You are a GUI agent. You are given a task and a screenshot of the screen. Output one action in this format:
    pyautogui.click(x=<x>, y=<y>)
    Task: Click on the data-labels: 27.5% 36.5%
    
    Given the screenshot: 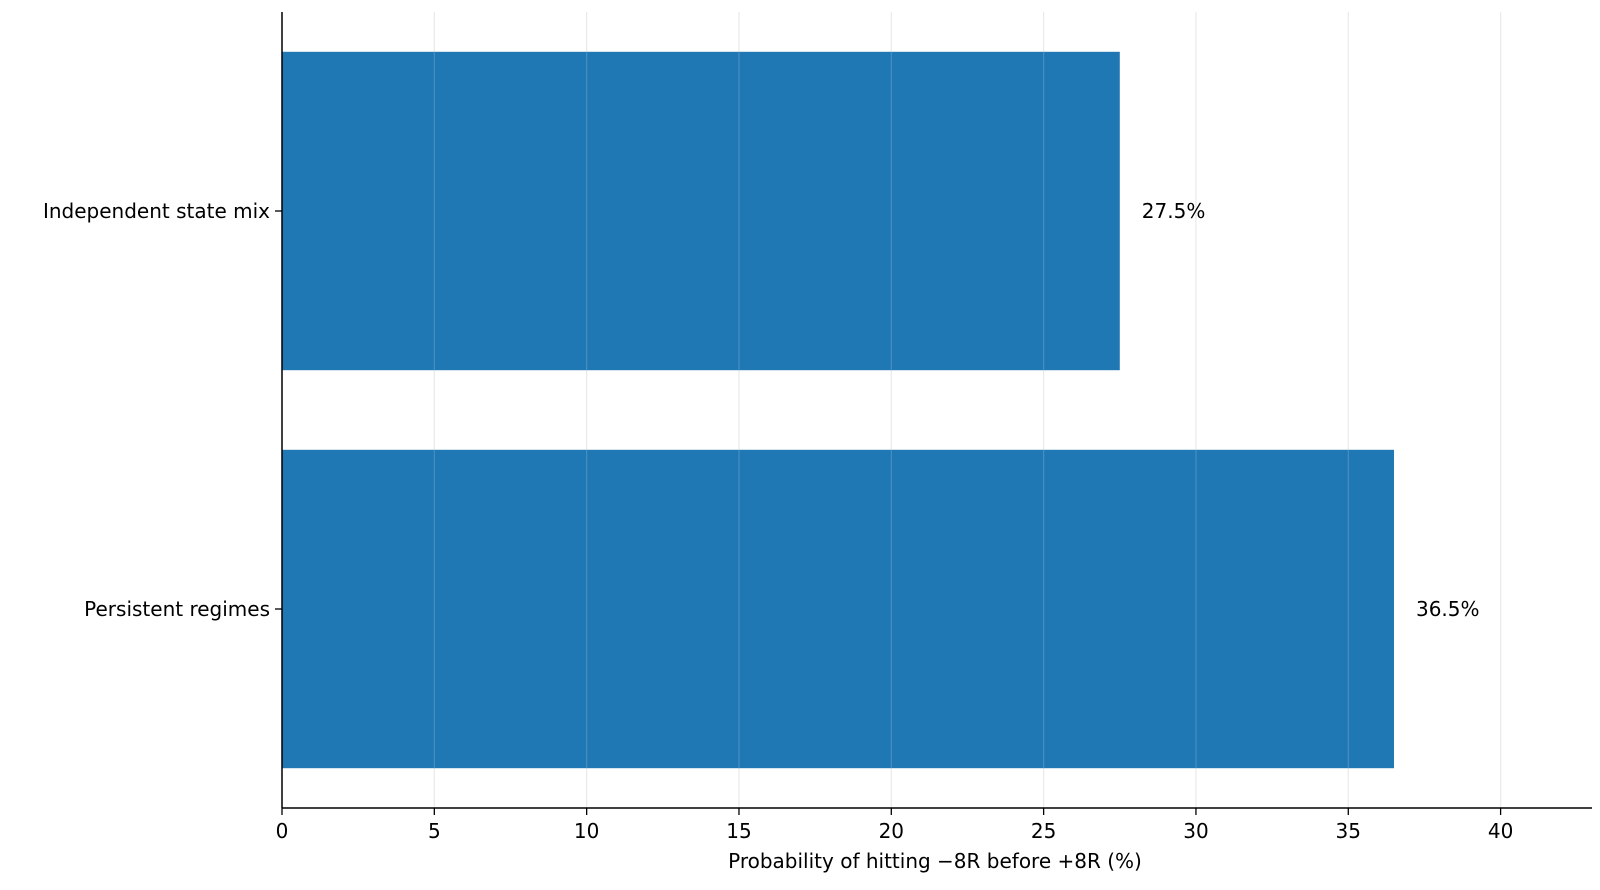 What is the action you would take?
    pyautogui.click(x=1311, y=410)
    